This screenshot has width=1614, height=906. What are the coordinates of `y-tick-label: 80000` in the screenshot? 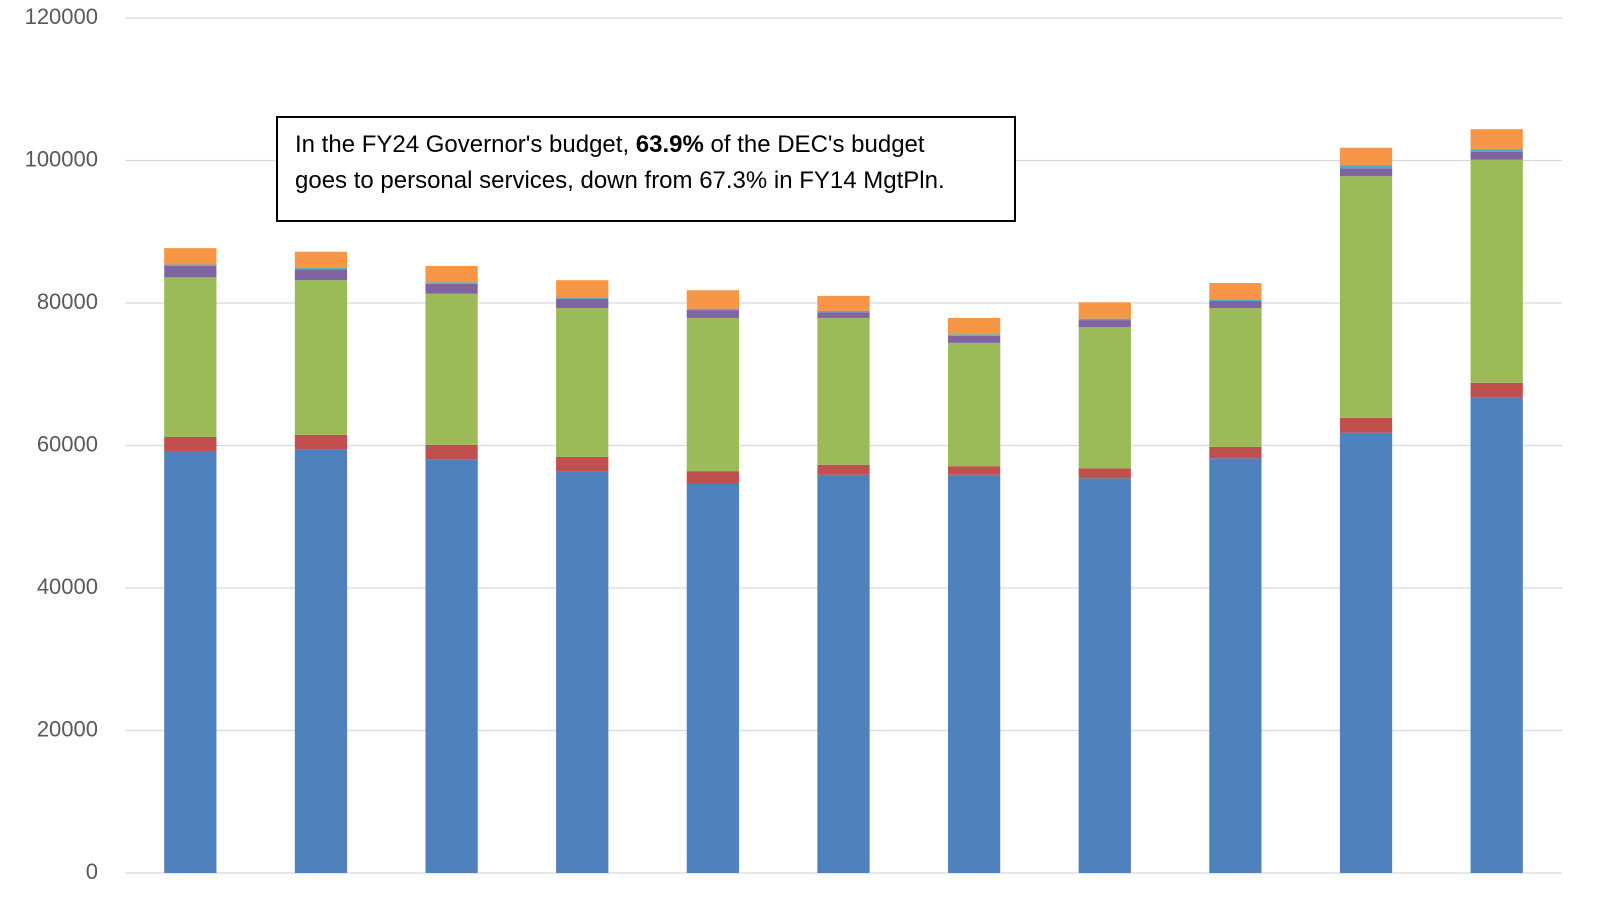 It's located at (67, 301).